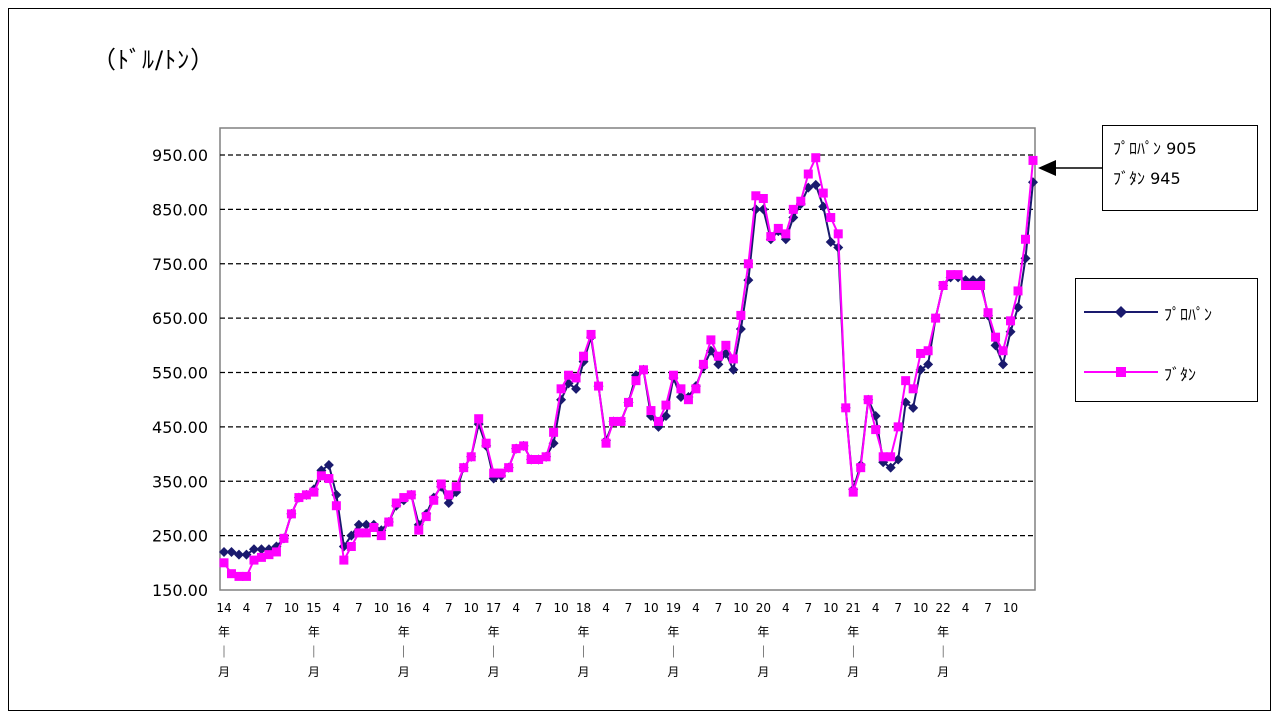 Image resolution: width=1281 pixels, height=718 pixels. I want to click on y-tick-label: 950.00, so click(180, 155).